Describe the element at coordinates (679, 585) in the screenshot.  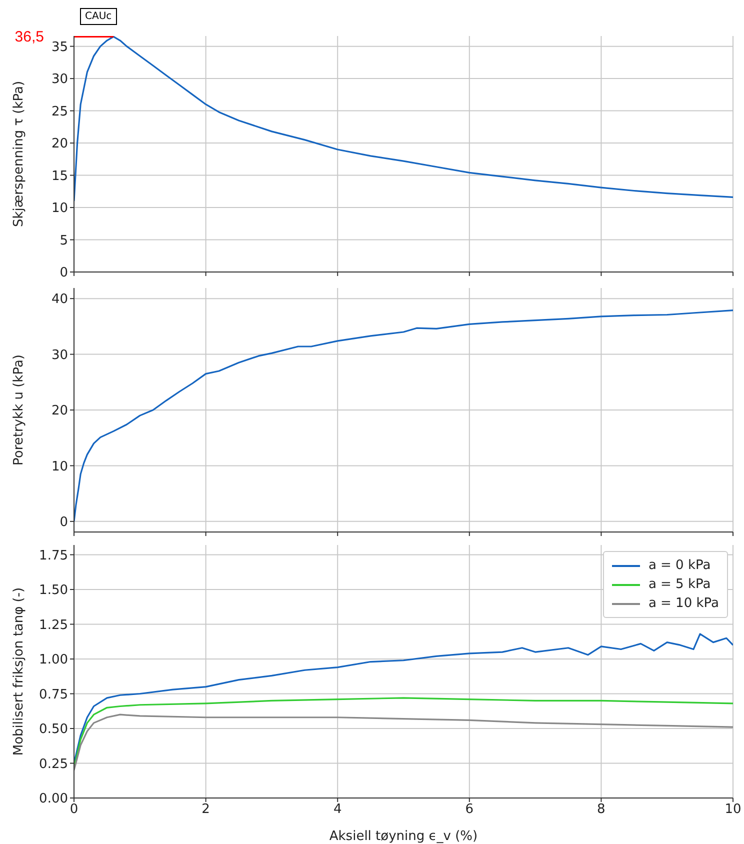
I see `legend-label: a = 5 kPa` at that location.